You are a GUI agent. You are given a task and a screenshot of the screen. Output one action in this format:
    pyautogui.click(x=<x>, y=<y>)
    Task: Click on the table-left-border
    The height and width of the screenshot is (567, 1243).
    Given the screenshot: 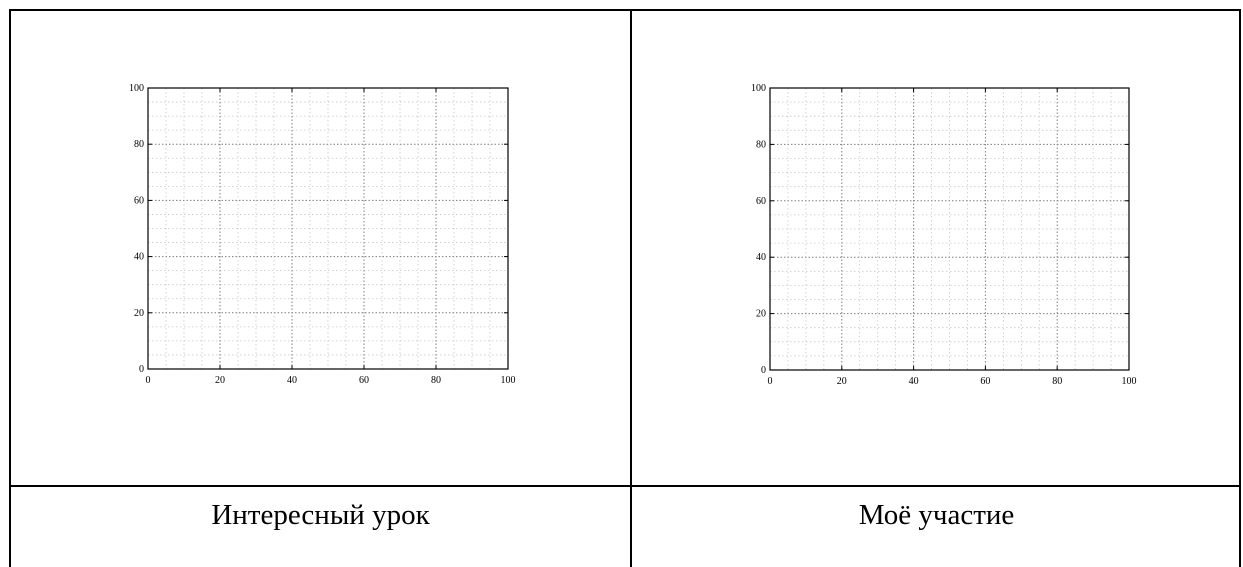 What is the action you would take?
    pyautogui.click(x=10, y=288)
    